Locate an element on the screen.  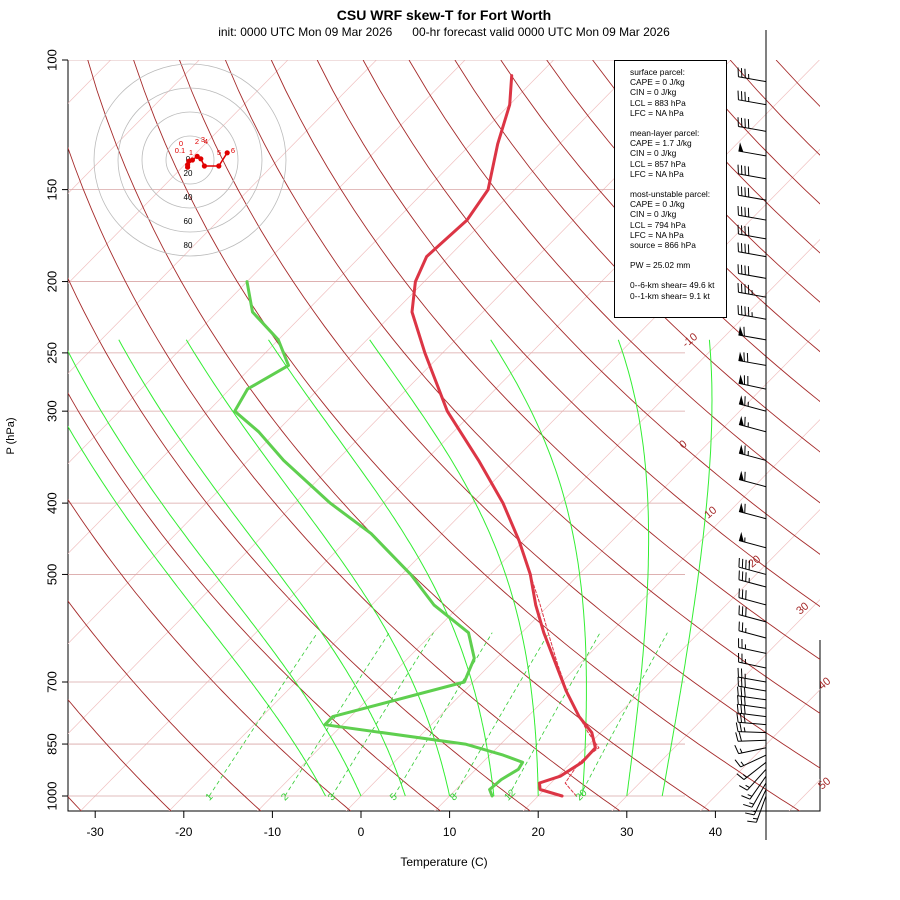
info-line: mean-layer parcel: is located at coordinates (665, 133).